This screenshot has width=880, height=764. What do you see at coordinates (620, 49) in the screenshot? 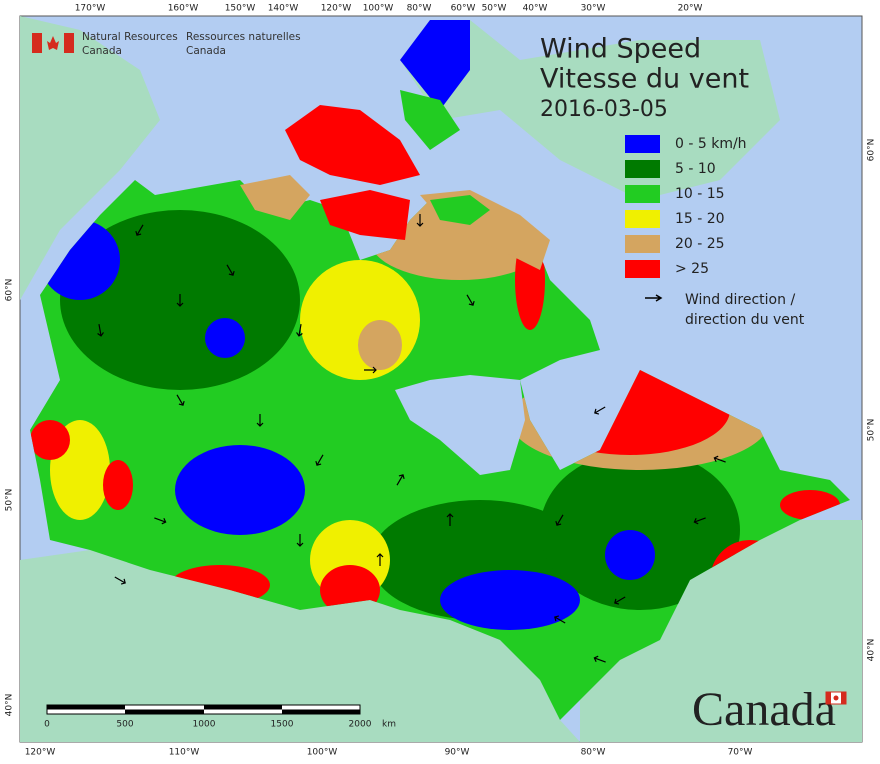
I see `title-en: Wind Speed` at bounding box center [620, 49].